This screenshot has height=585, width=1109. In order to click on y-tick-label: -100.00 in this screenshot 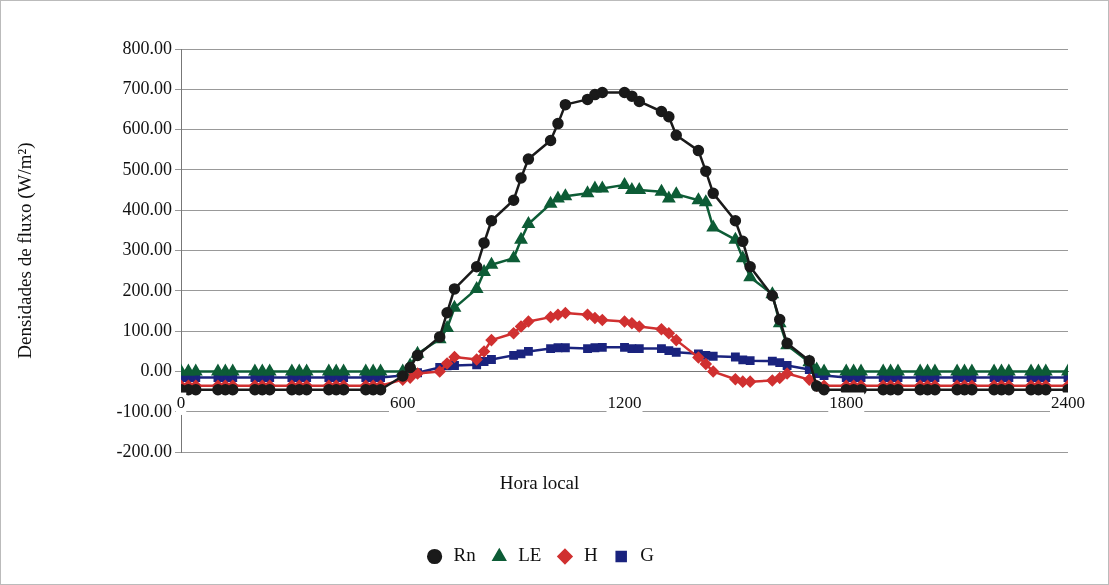, I will do `click(144, 410)`.